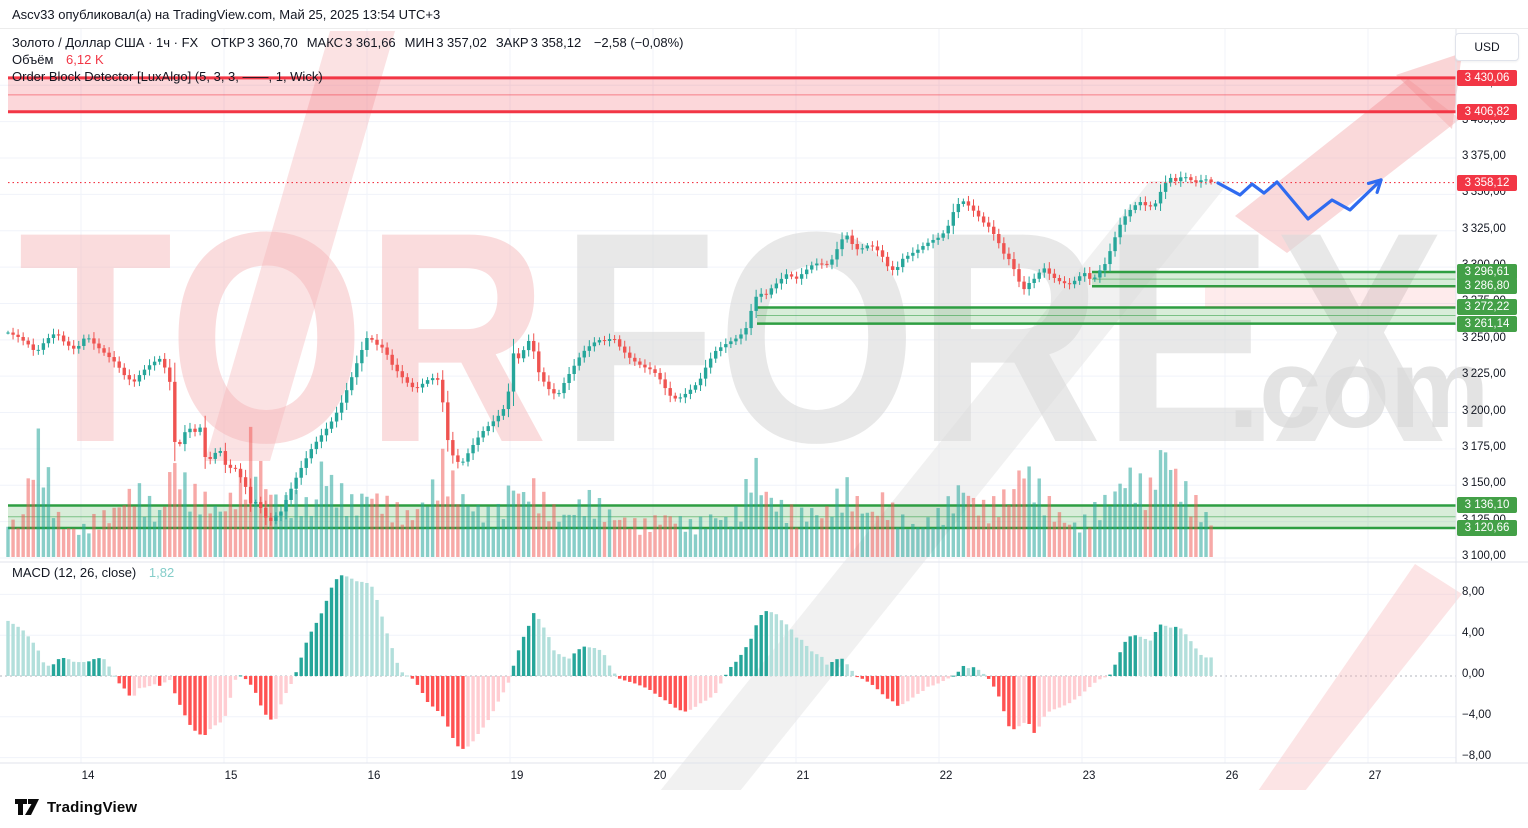 This screenshot has height=828, width=1528. What do you see at coordinates (74, 572) in the screenshot?
I see `macd-indicator-title: MACD (12, 26, close)` at bounding box center [74, 572].